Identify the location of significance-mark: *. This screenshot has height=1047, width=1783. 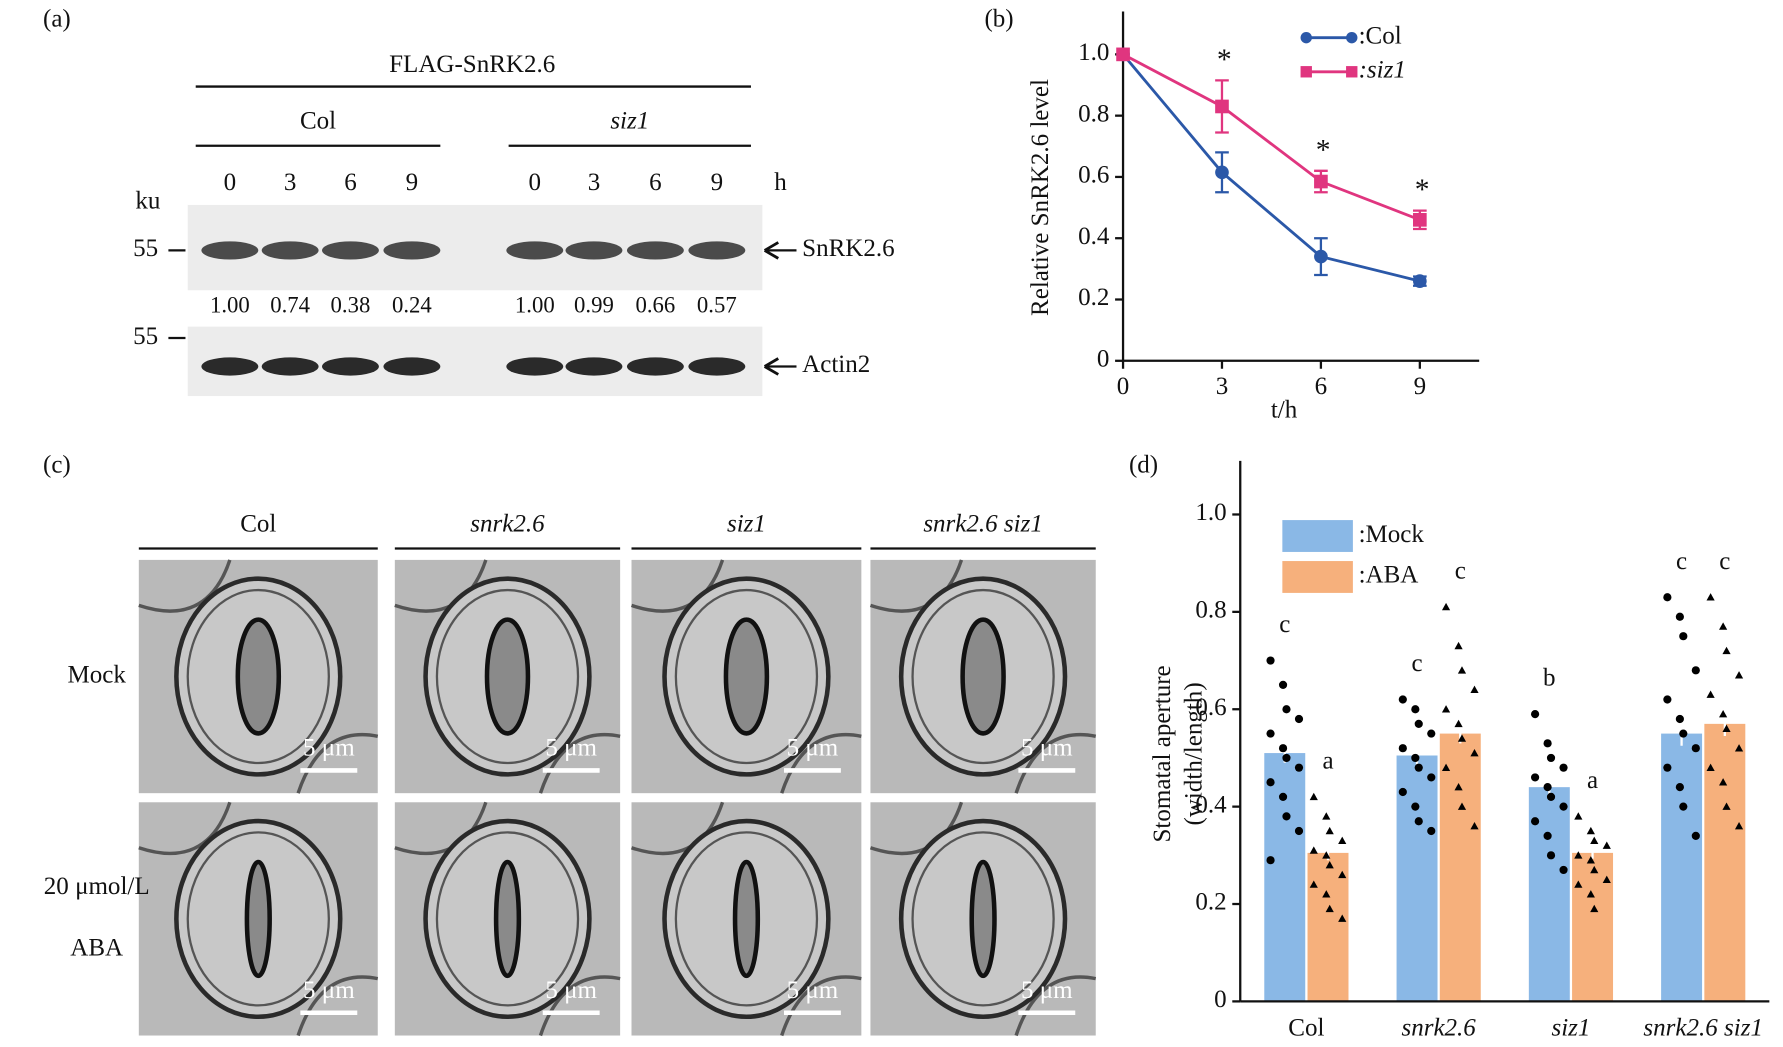
(1323, 150).